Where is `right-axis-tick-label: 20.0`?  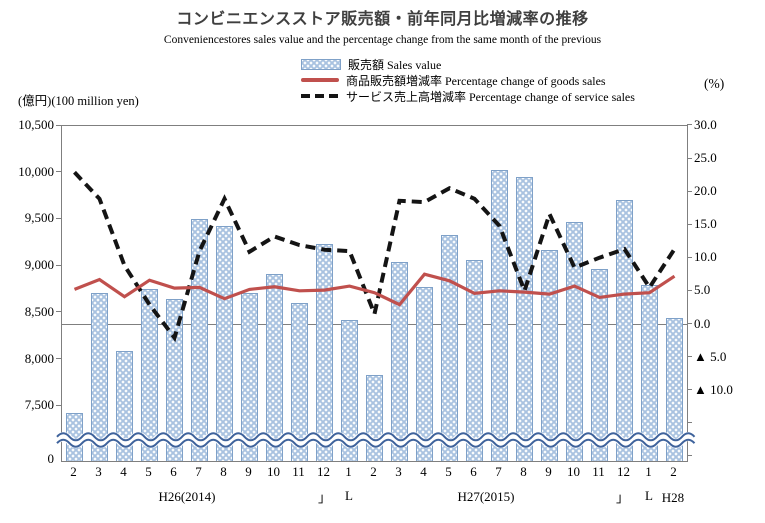 right-axis-tick-label: 20.0 is located at coordinates (705, 191).